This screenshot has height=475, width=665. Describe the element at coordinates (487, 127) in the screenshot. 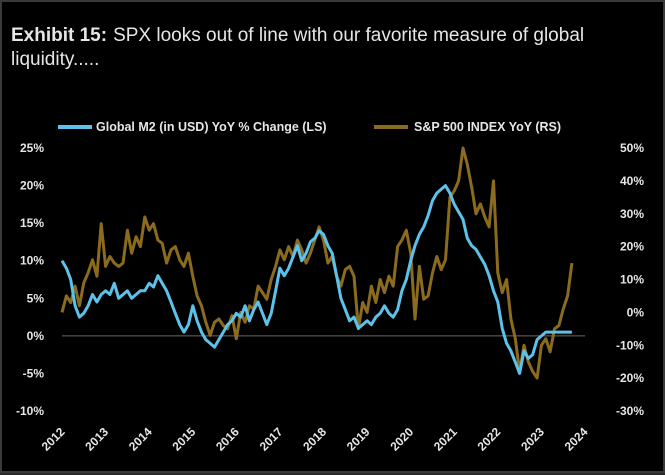

I see `legend-spx-label: S&P 500 INDEX YoY (RS)` at that location.